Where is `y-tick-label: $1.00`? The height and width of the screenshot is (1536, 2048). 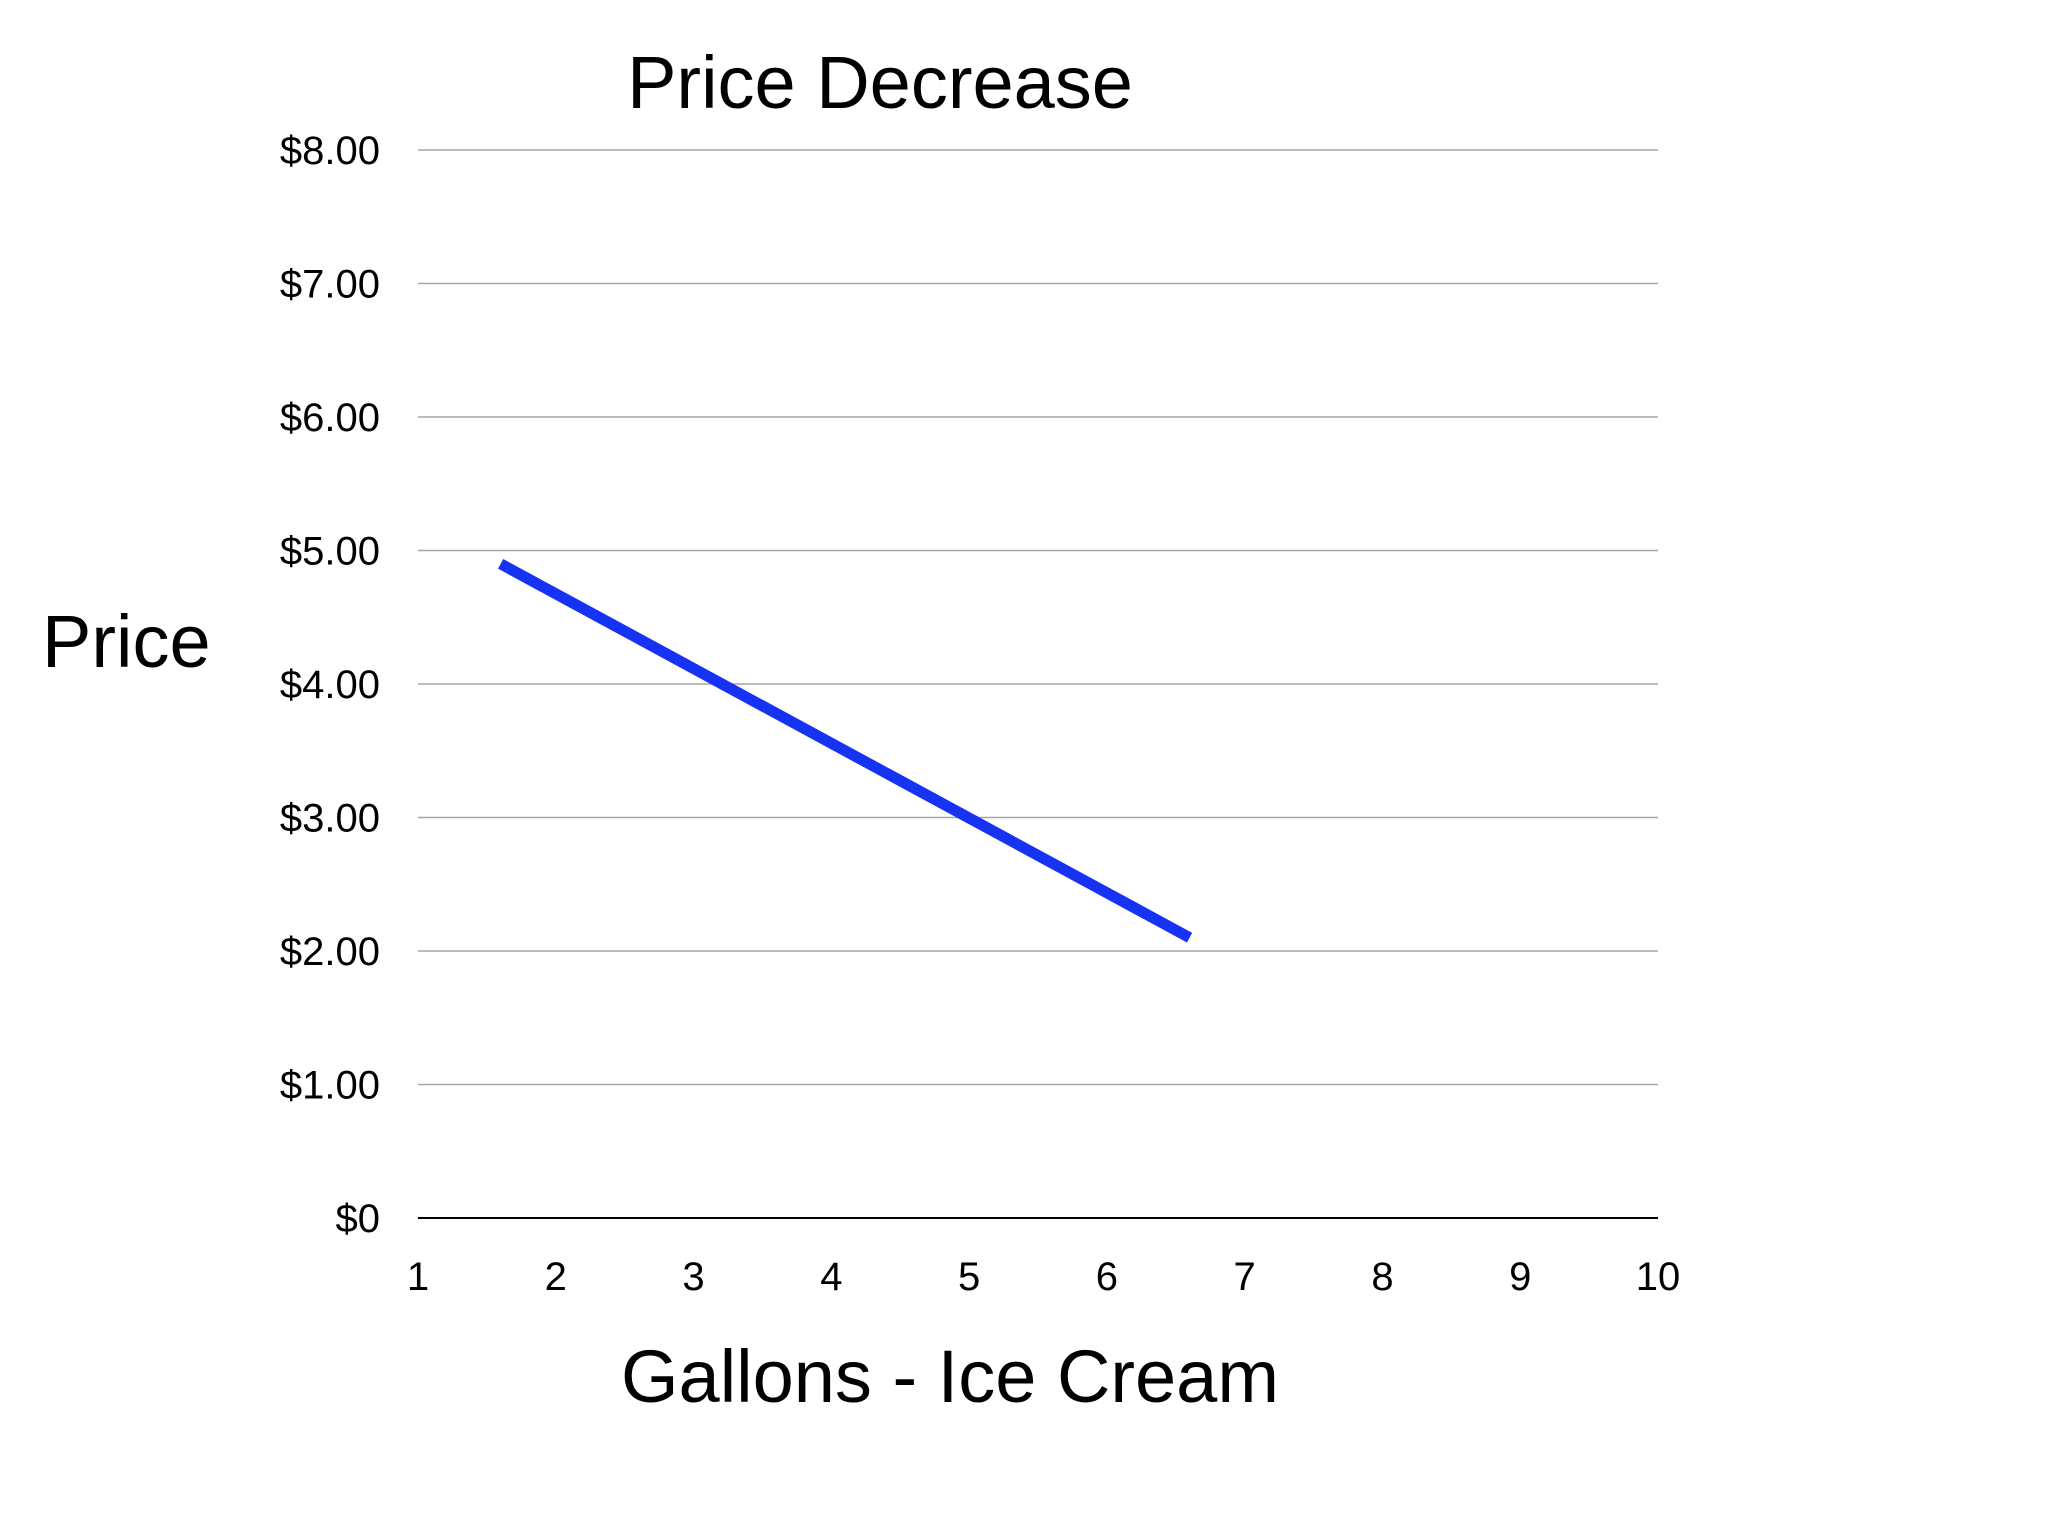
y-tick-label: $1.00 is located at coordinates (330, 1086).